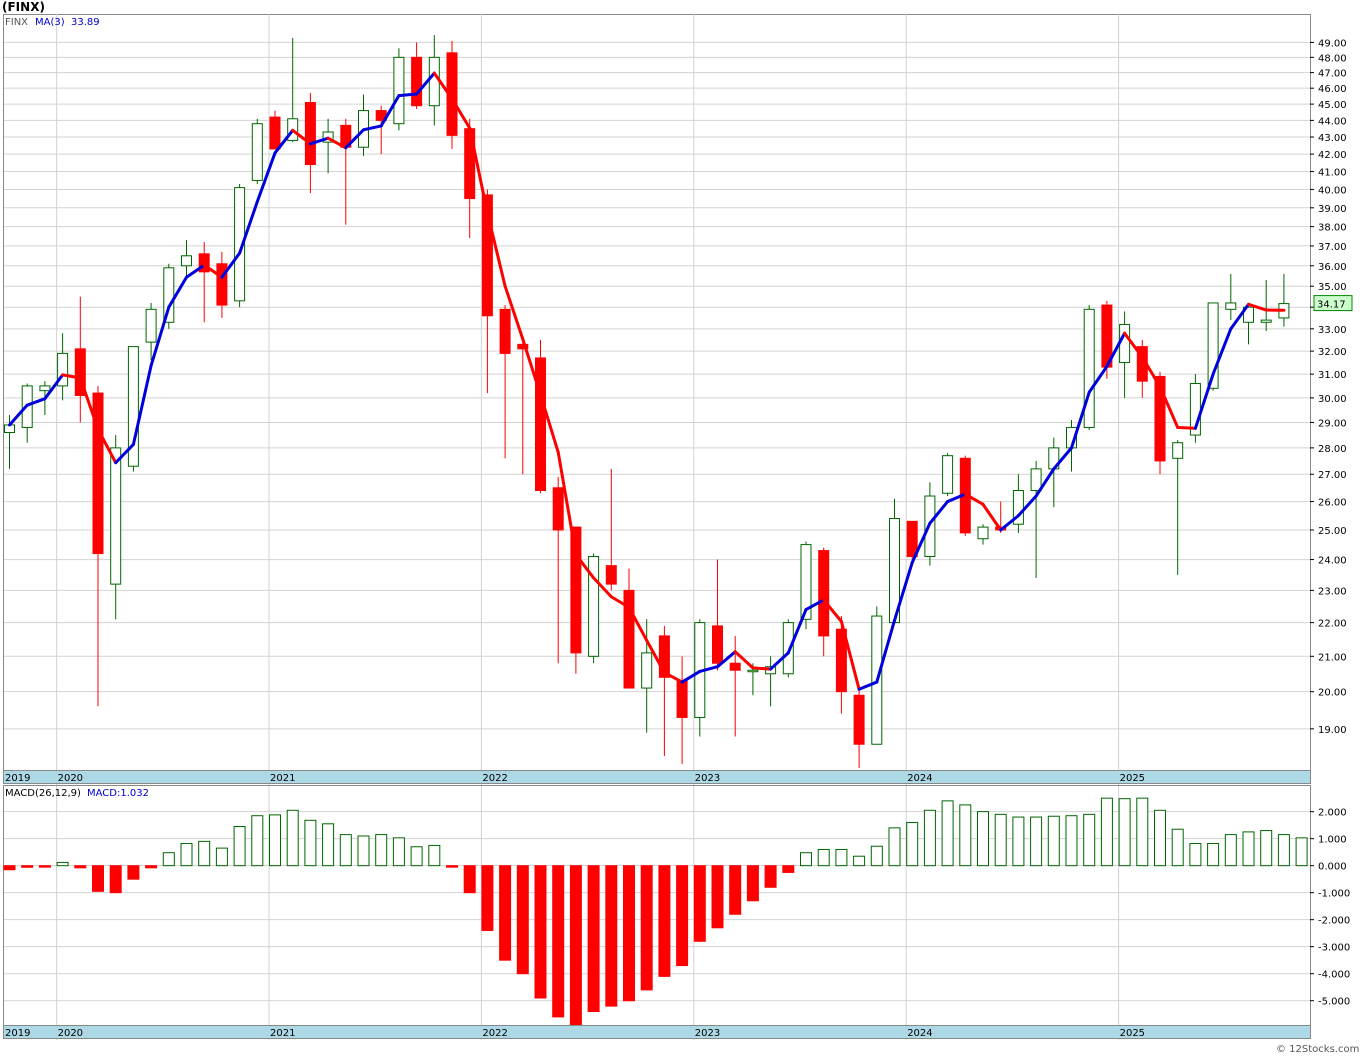  Describe the element at coordinates (494, 1033) in the screenshot. I see `year-label: 2022` at that location.